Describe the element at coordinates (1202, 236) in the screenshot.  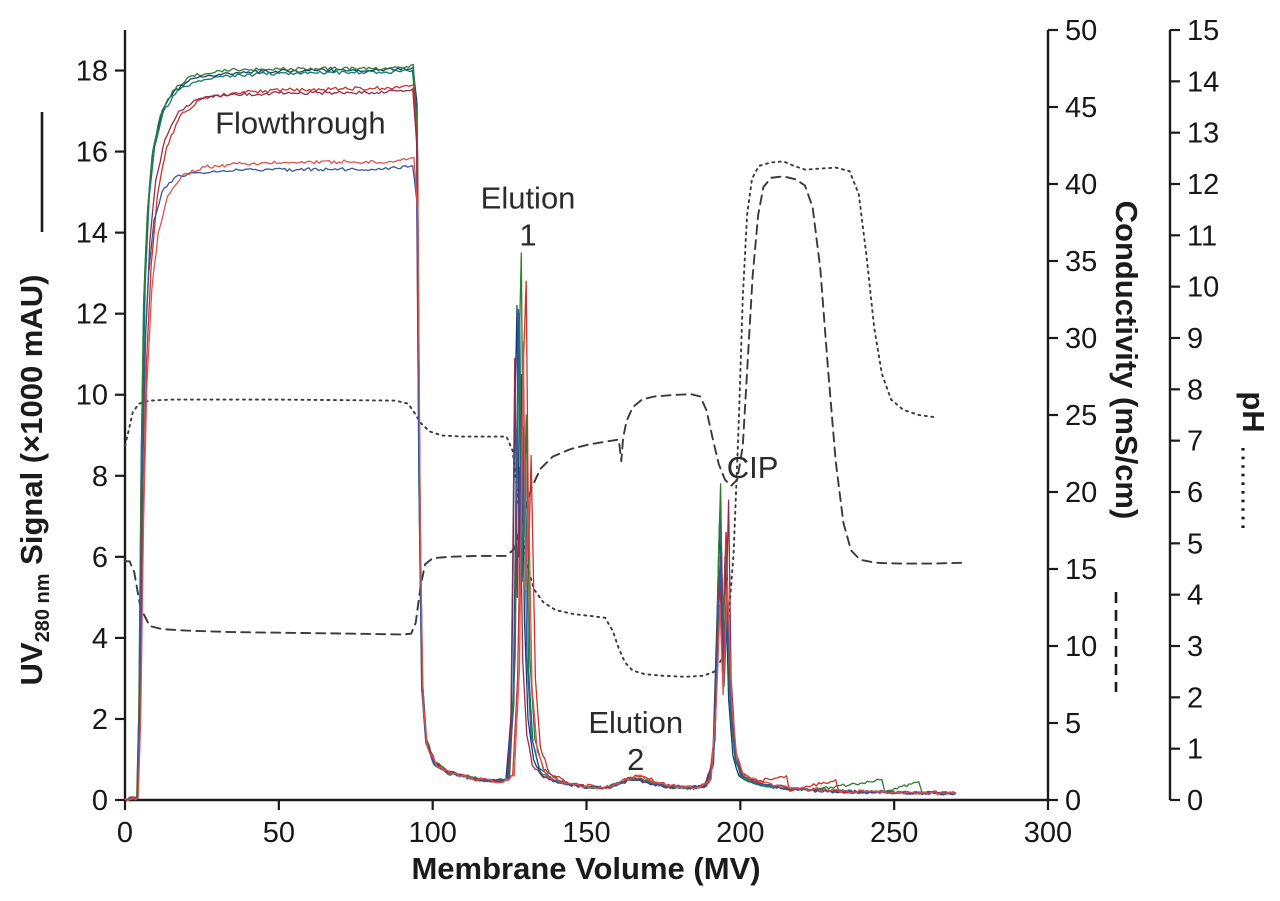
I see `ph-tick-label: 11` at that location.